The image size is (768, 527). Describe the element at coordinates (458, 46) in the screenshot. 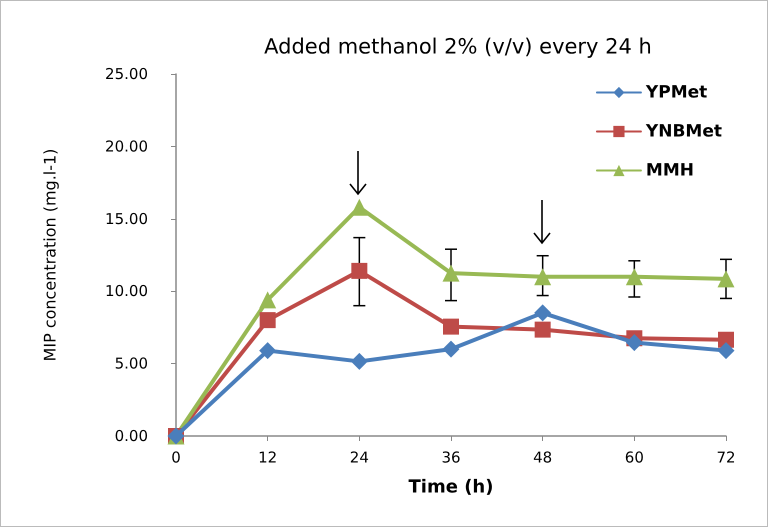

I see `chart-title: Added methanol 2% (v/v) every 24 h` at that location.